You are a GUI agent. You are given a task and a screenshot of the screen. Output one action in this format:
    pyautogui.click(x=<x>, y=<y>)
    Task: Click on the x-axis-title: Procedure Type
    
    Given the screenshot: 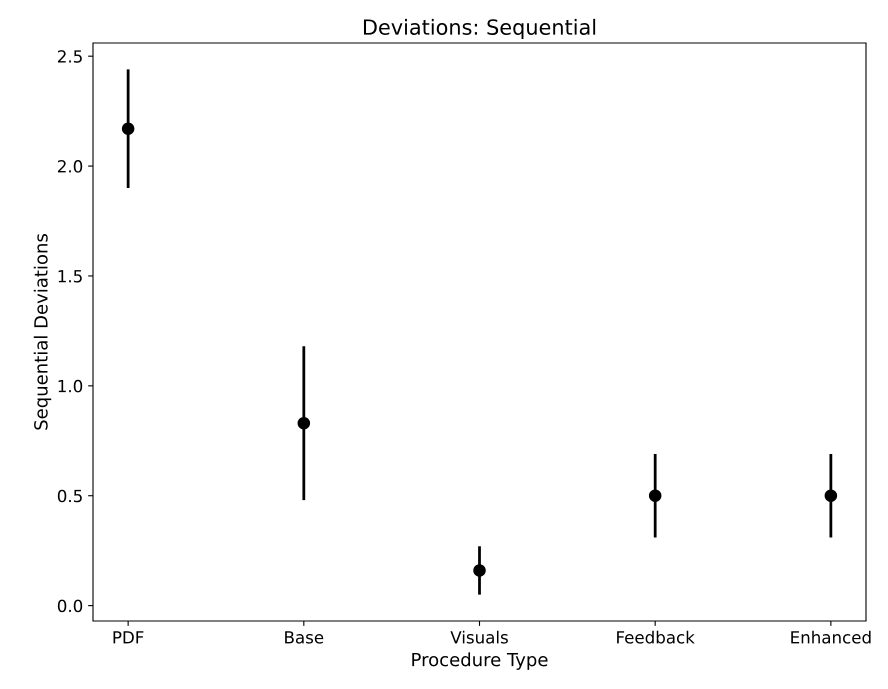 What is the action you would take?
    pyautogui.click(x=480, y=661)
    